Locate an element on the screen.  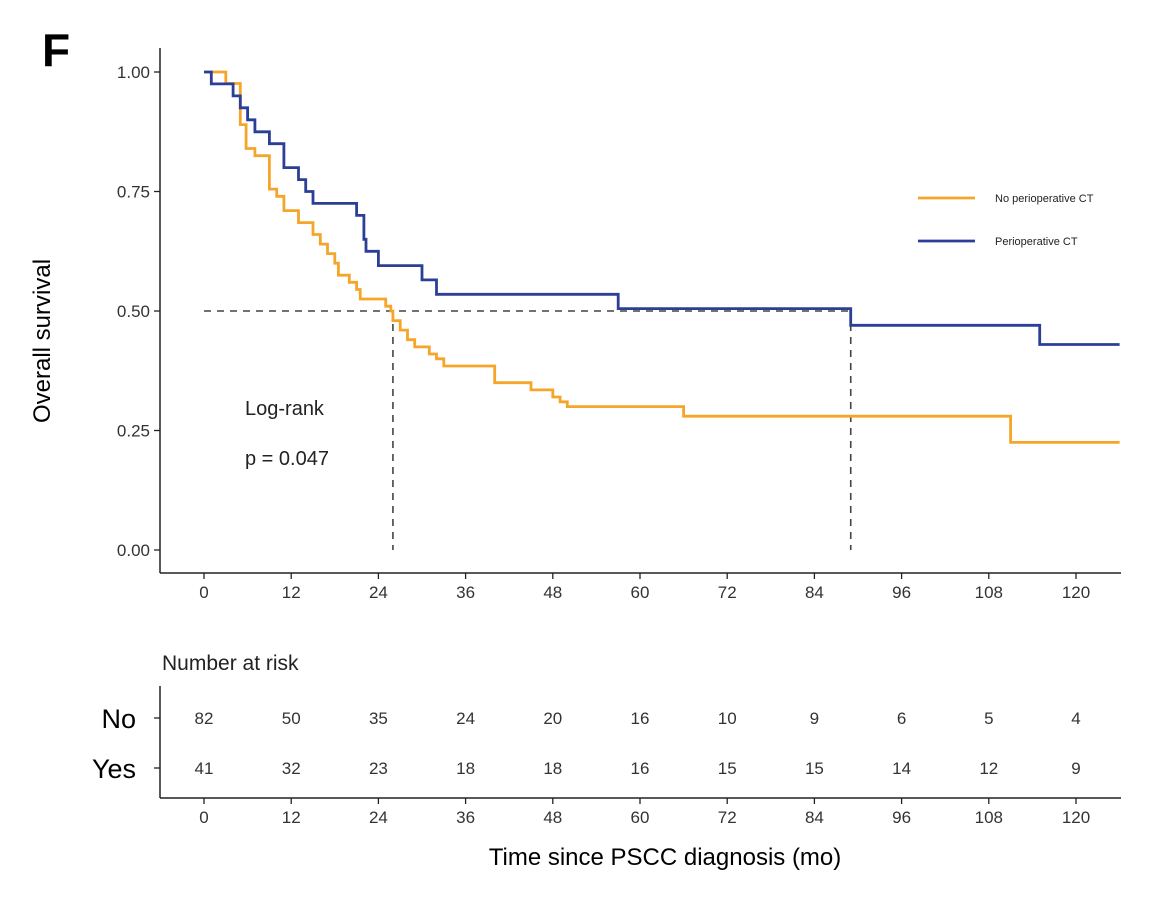
y-tick-label: 0.50 is located at coordinates (133, 311).